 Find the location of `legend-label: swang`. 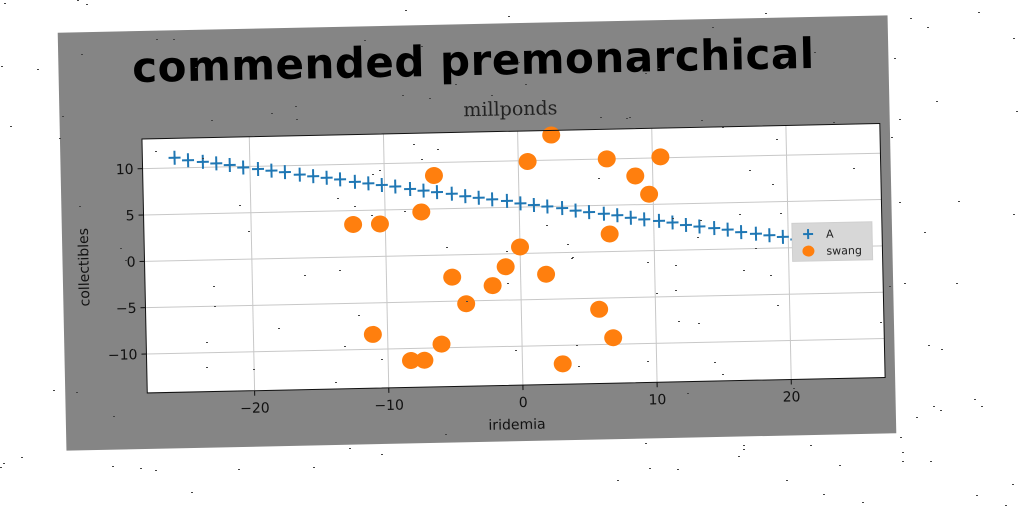

legend-label: swang is located at coordinates (844, 251).